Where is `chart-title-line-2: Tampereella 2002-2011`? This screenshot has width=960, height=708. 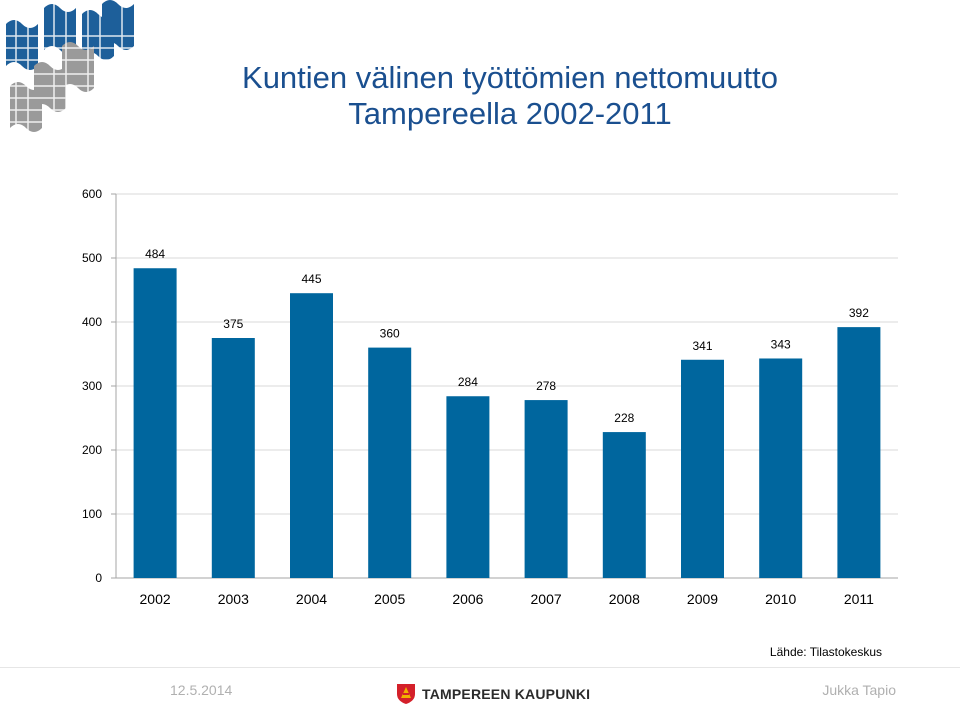
chart-title-line-2: Tampereella 2002-2011 is located at coordinates (510, 113).